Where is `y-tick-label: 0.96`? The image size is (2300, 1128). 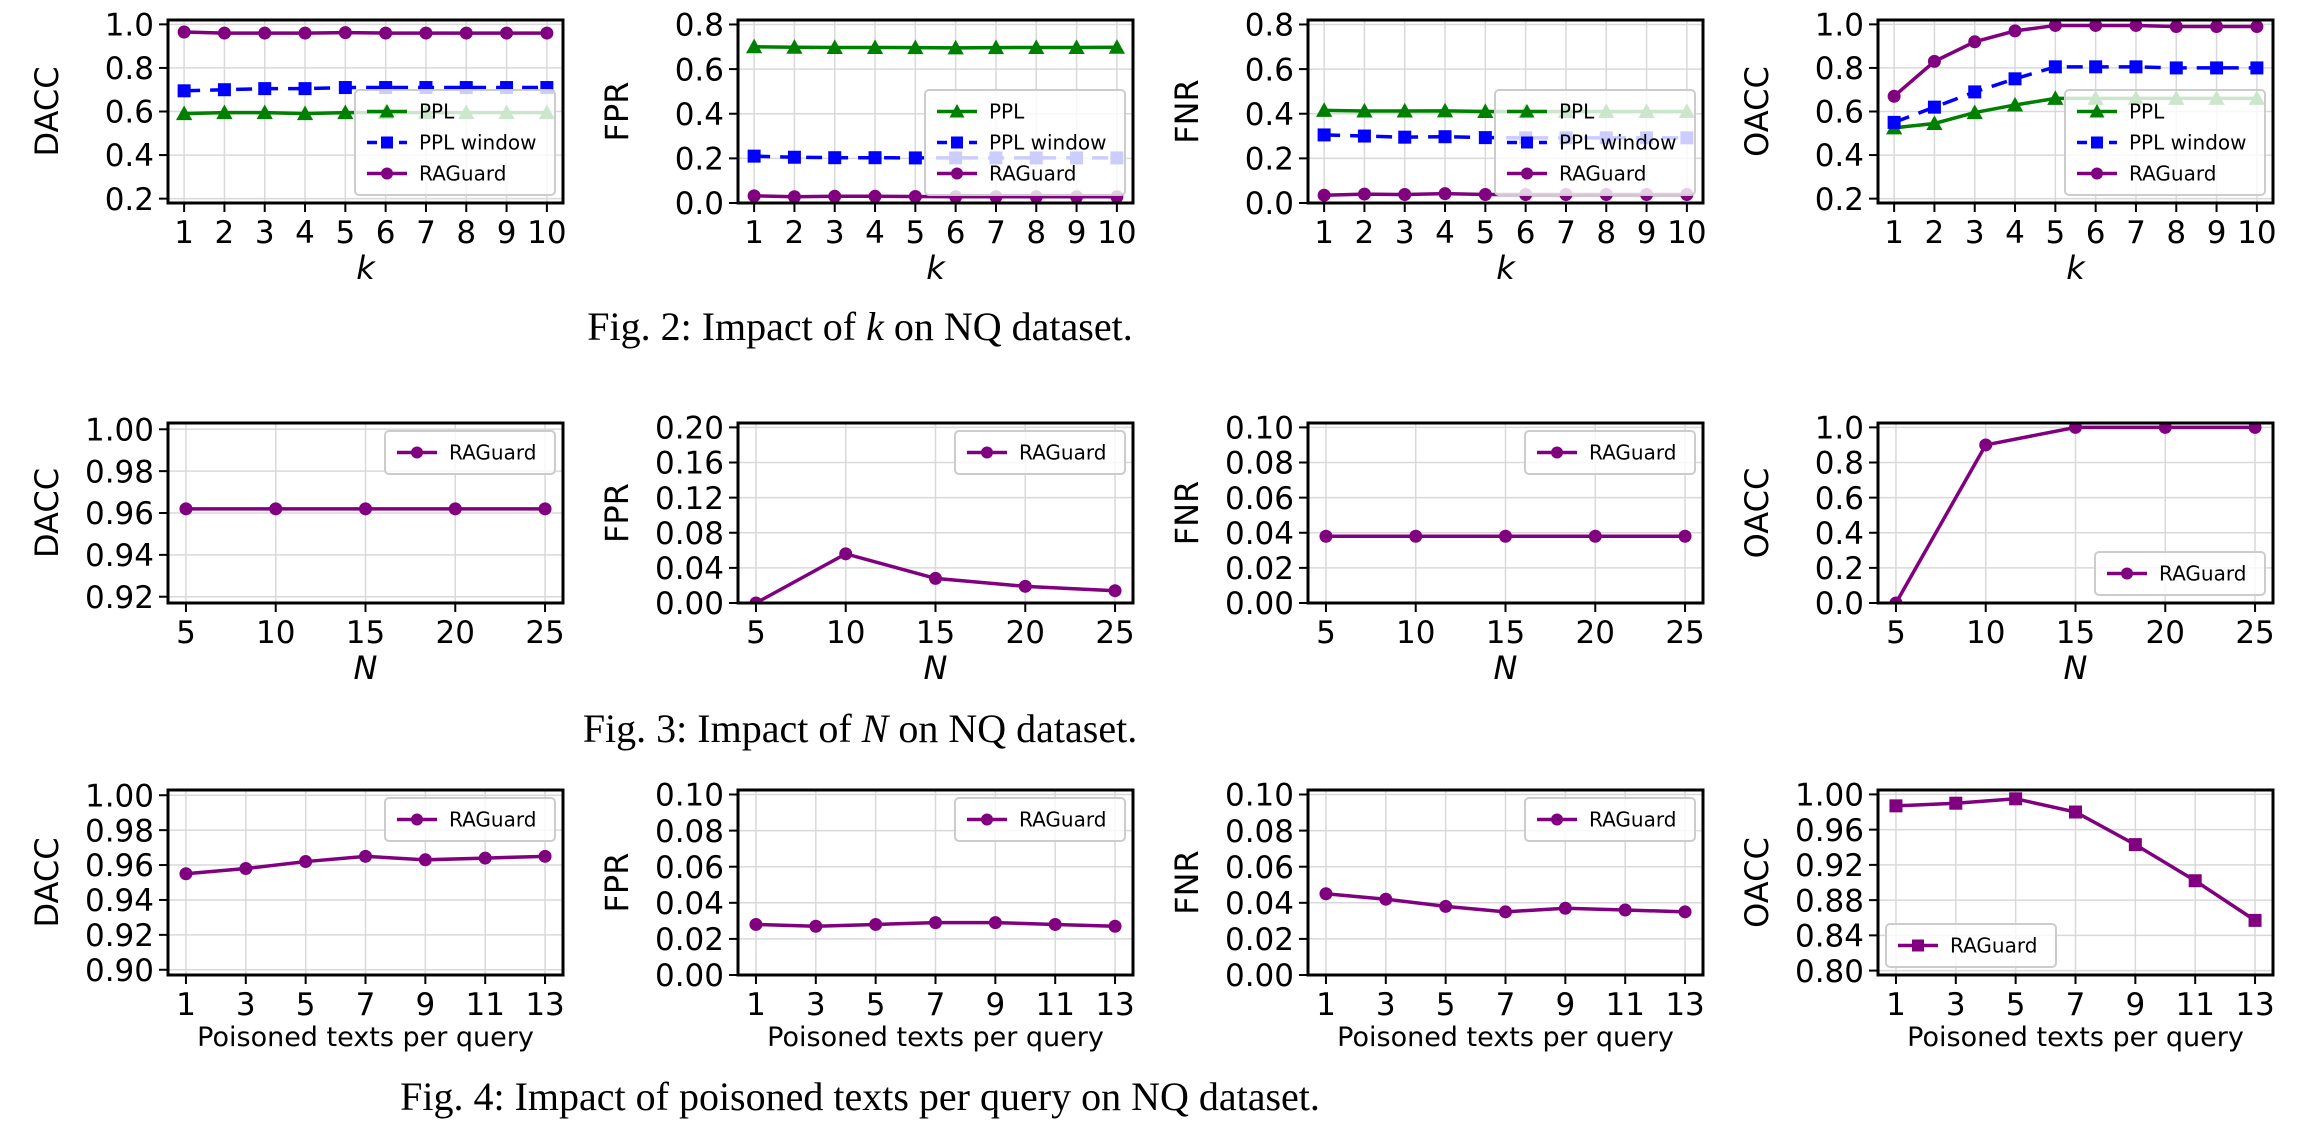
y-tick-label: 0.96 is located at coordinates (119, 514).